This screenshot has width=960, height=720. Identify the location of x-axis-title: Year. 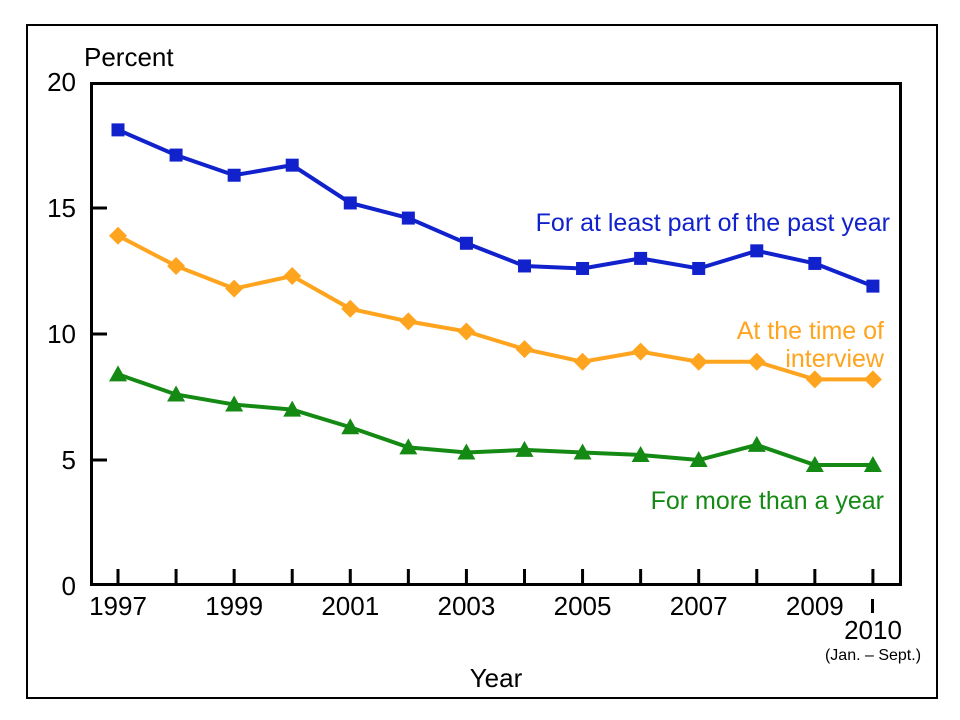
(496, 678).